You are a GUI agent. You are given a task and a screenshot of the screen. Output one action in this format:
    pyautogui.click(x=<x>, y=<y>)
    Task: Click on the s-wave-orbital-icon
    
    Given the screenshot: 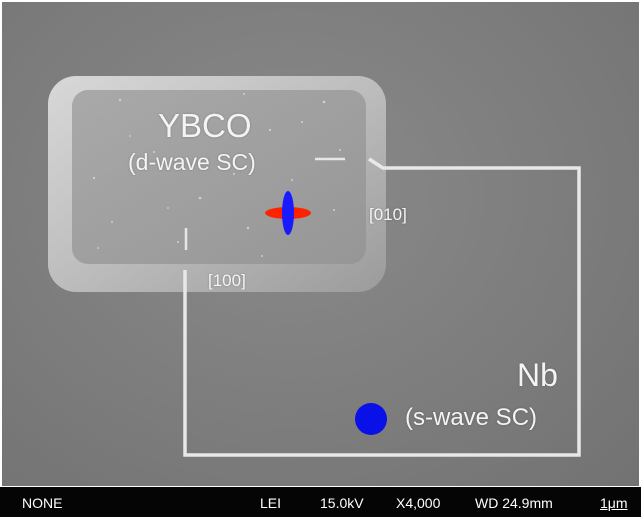 What is the action you would take?
    pyautogui.click(x=371, y=419)
    